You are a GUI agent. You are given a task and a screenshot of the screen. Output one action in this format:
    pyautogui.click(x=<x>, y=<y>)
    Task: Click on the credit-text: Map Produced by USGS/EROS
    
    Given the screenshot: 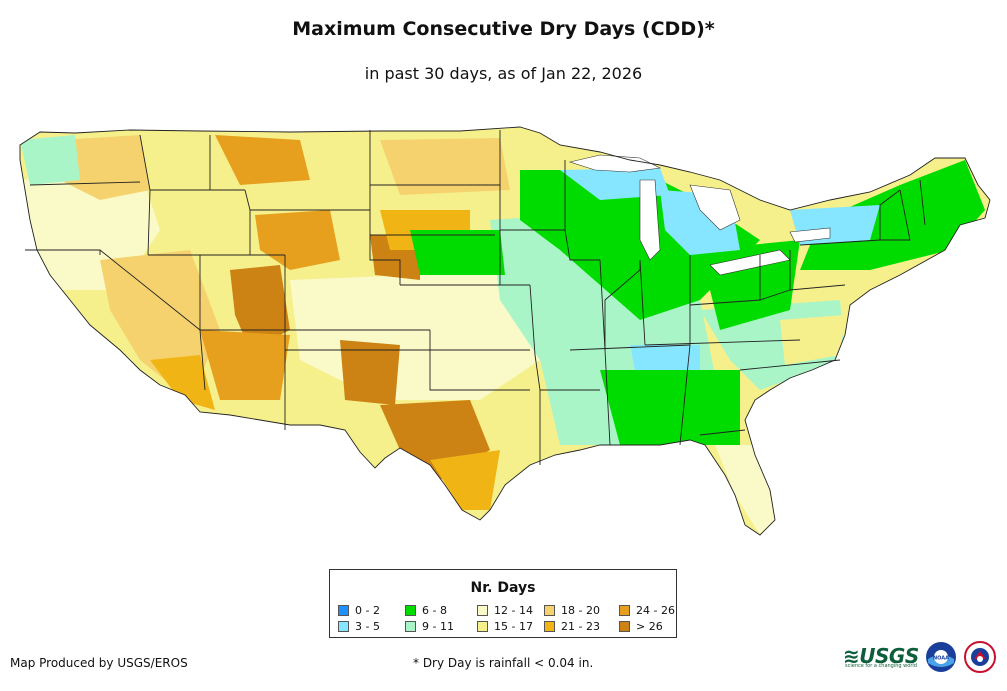 What is the action you would take?
    pyautogui.click(x=99, y=663)
    